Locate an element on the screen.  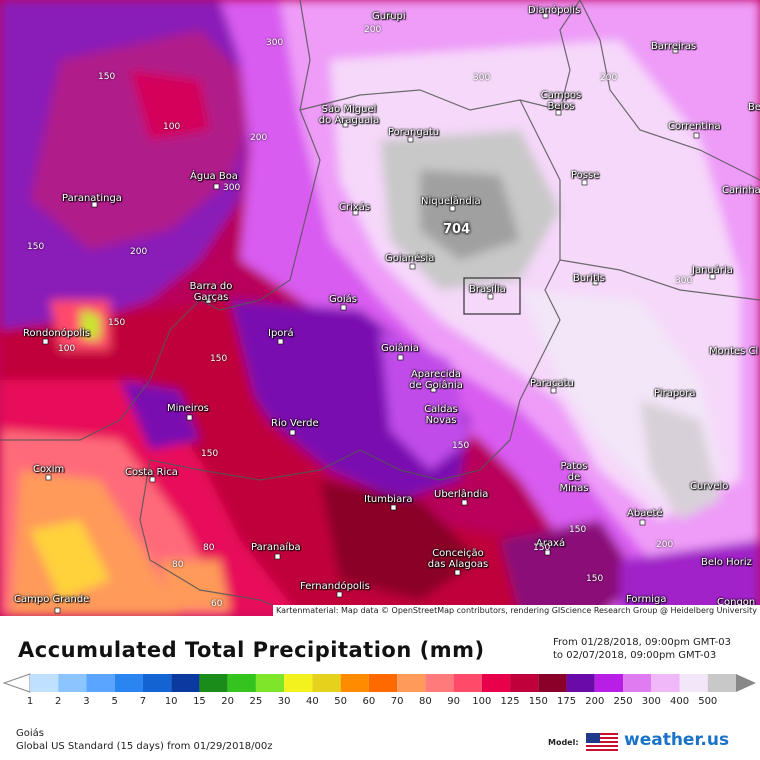
scale-tick-label: 80 is located at coordinates (425, 701).